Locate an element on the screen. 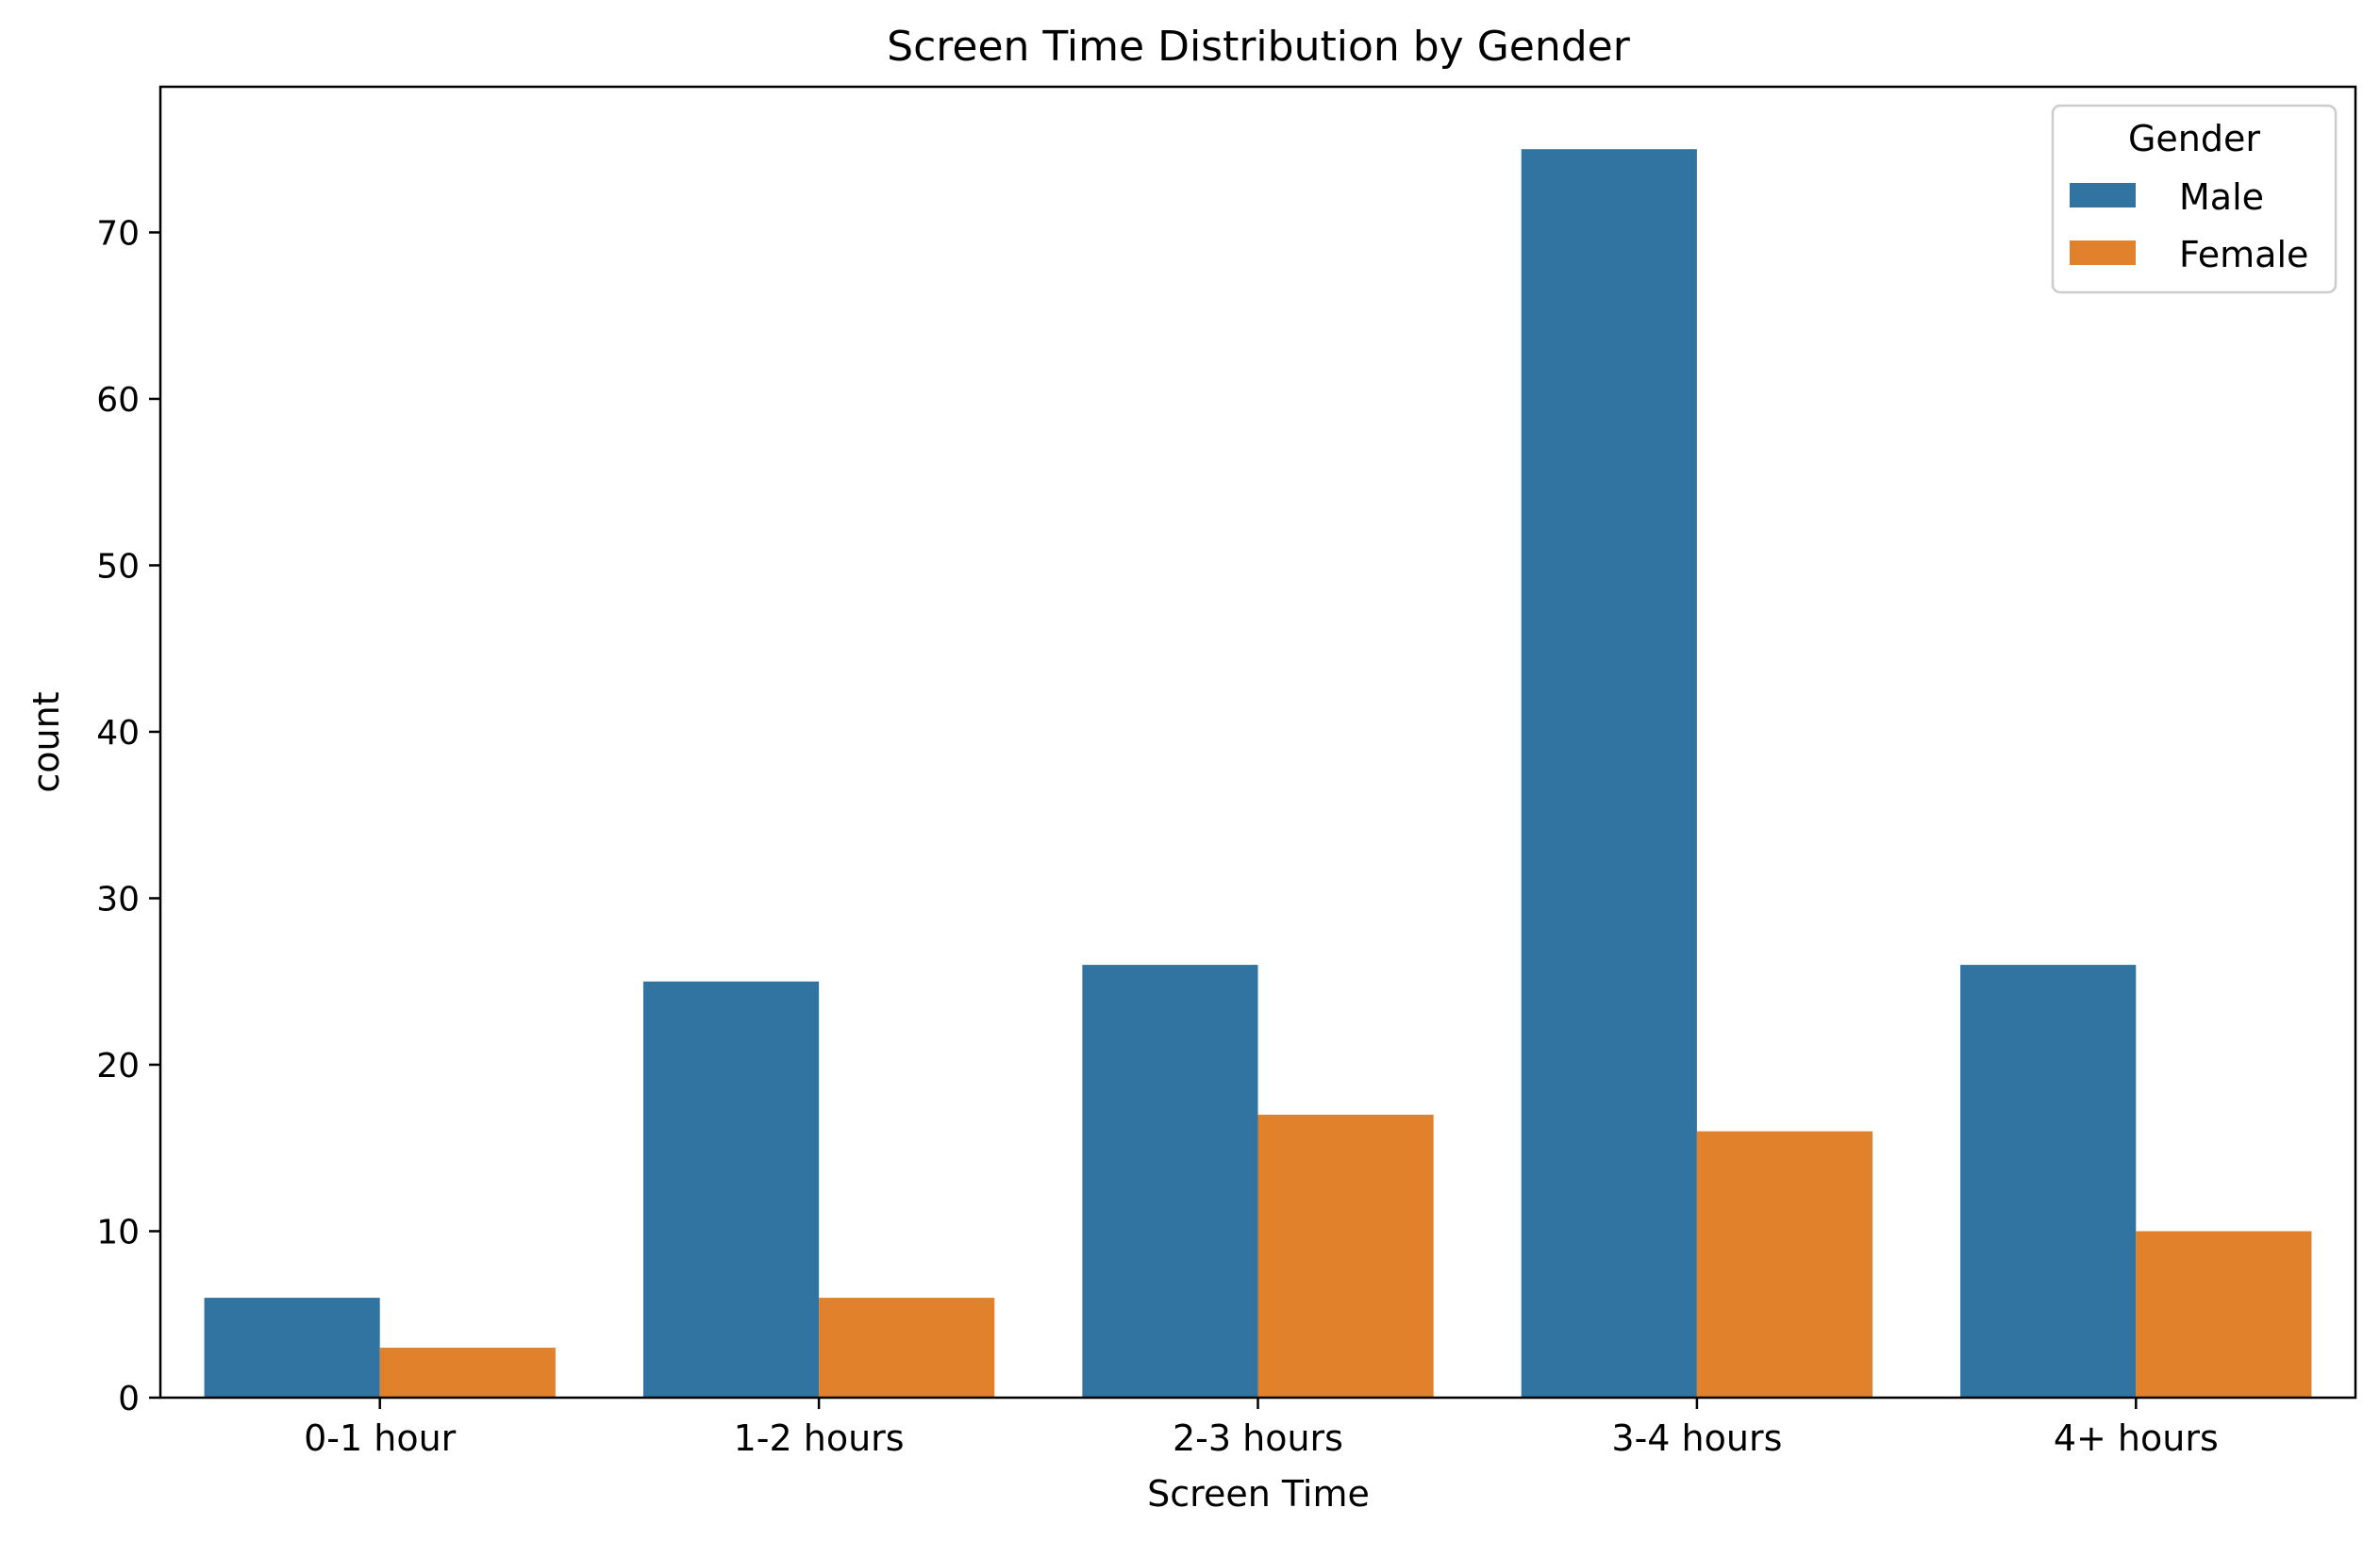 Image resolution: width=2380 pixels, height=1541 pixels. y-tick-label: 40 is located at coordinates (118, 733).